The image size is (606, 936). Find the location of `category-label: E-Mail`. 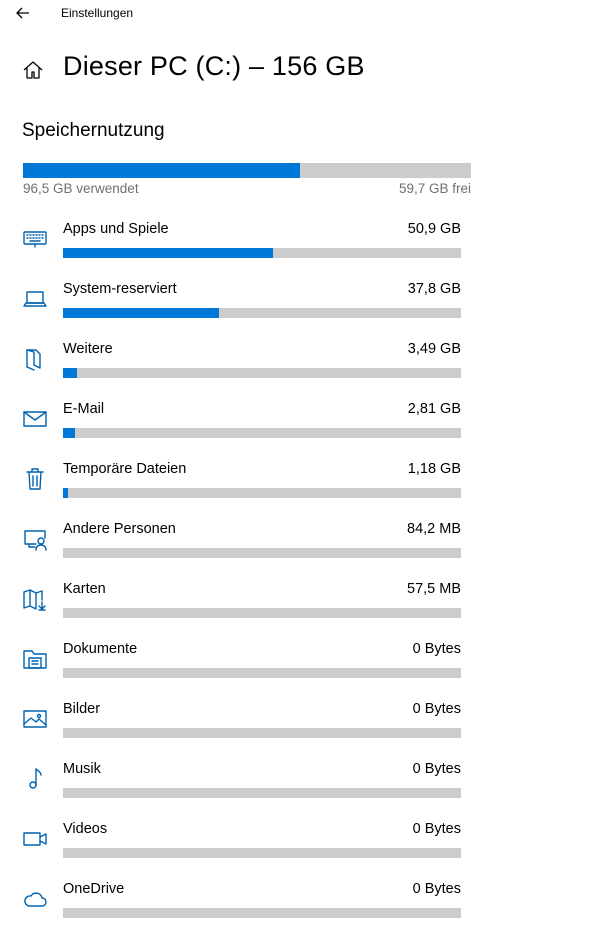

category-label: E-Mail is located at coordinates (84, 409).